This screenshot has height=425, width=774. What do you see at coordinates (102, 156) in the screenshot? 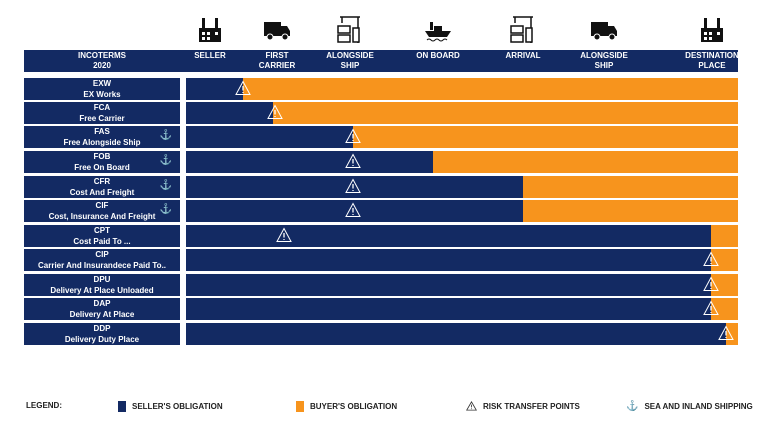
I see `incoterm-code: FOB` at bounding box center [102, 156].